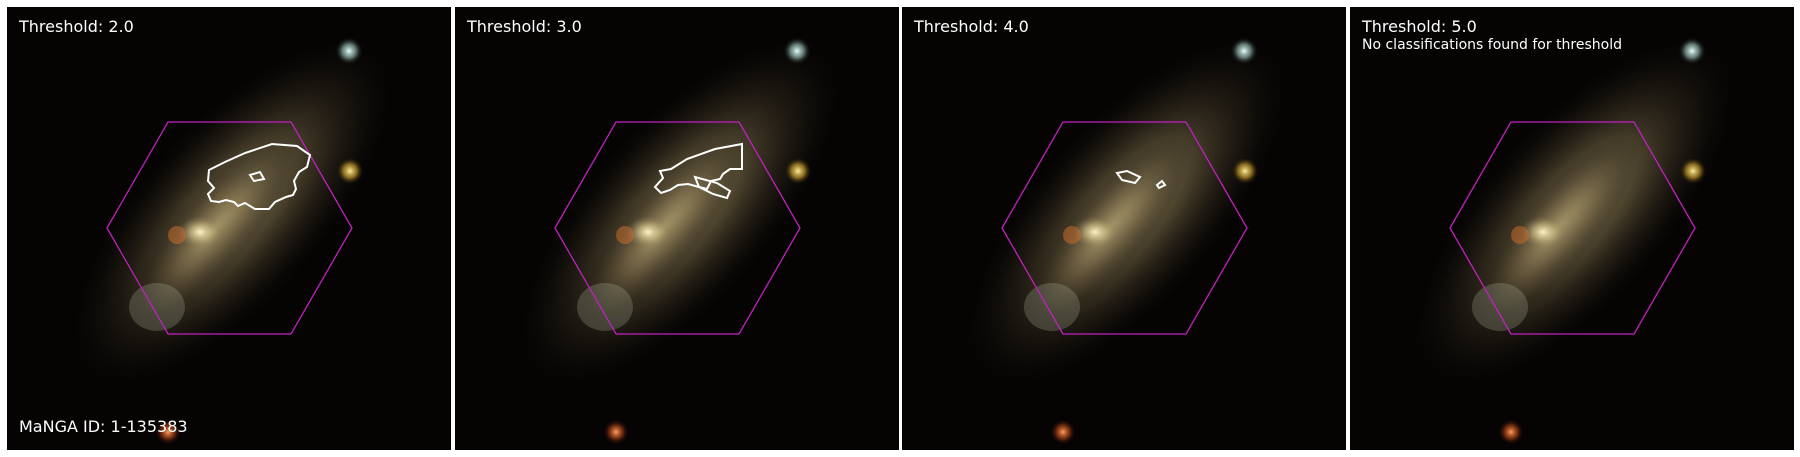 This screenshot has width=1800, height=457. I want to click on threshold-label: Threshold: 5.0, so click(1419, 26).